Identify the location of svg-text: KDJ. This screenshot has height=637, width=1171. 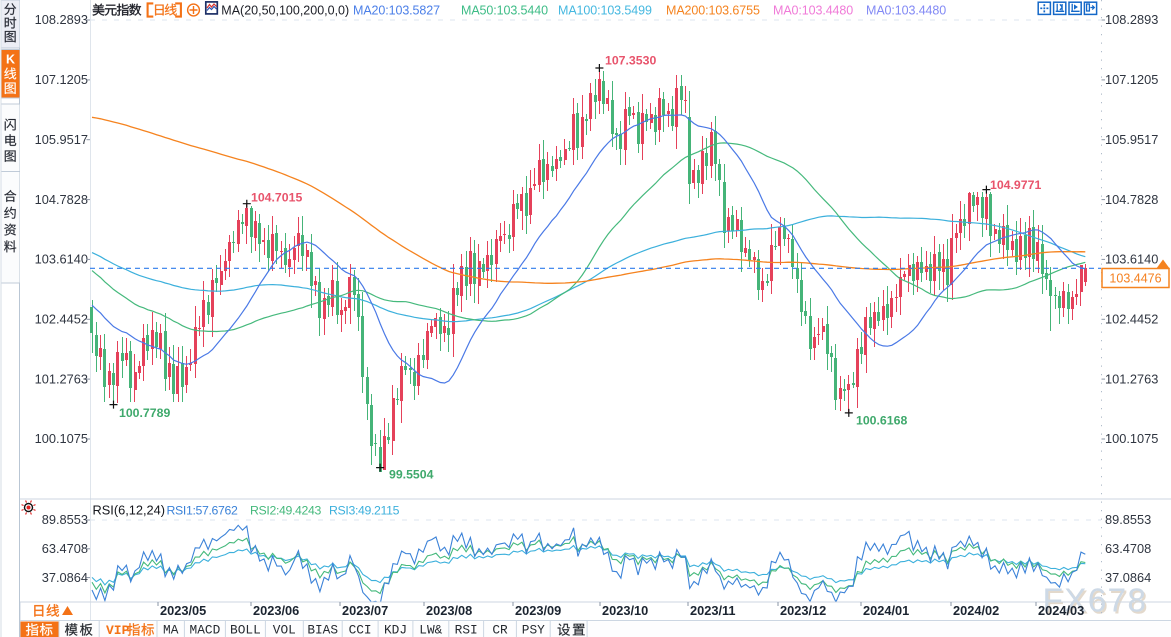
(395, 630).